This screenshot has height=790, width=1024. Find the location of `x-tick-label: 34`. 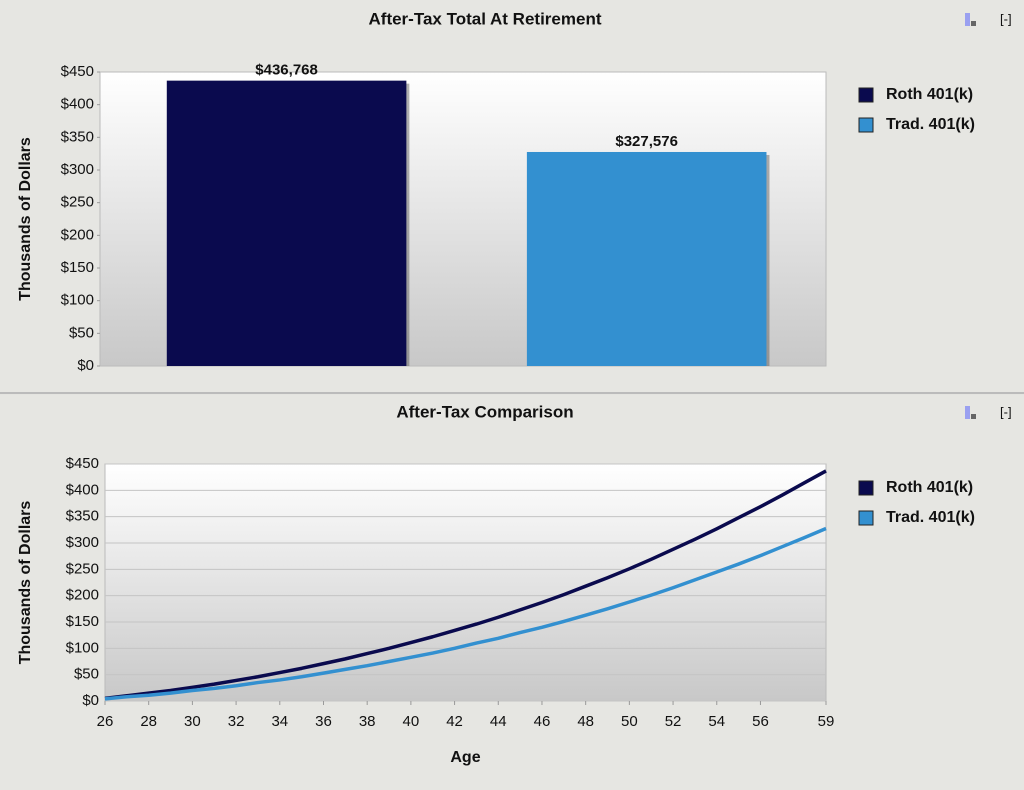

x-tick-label: 34 is located at coordinates (279, 721).